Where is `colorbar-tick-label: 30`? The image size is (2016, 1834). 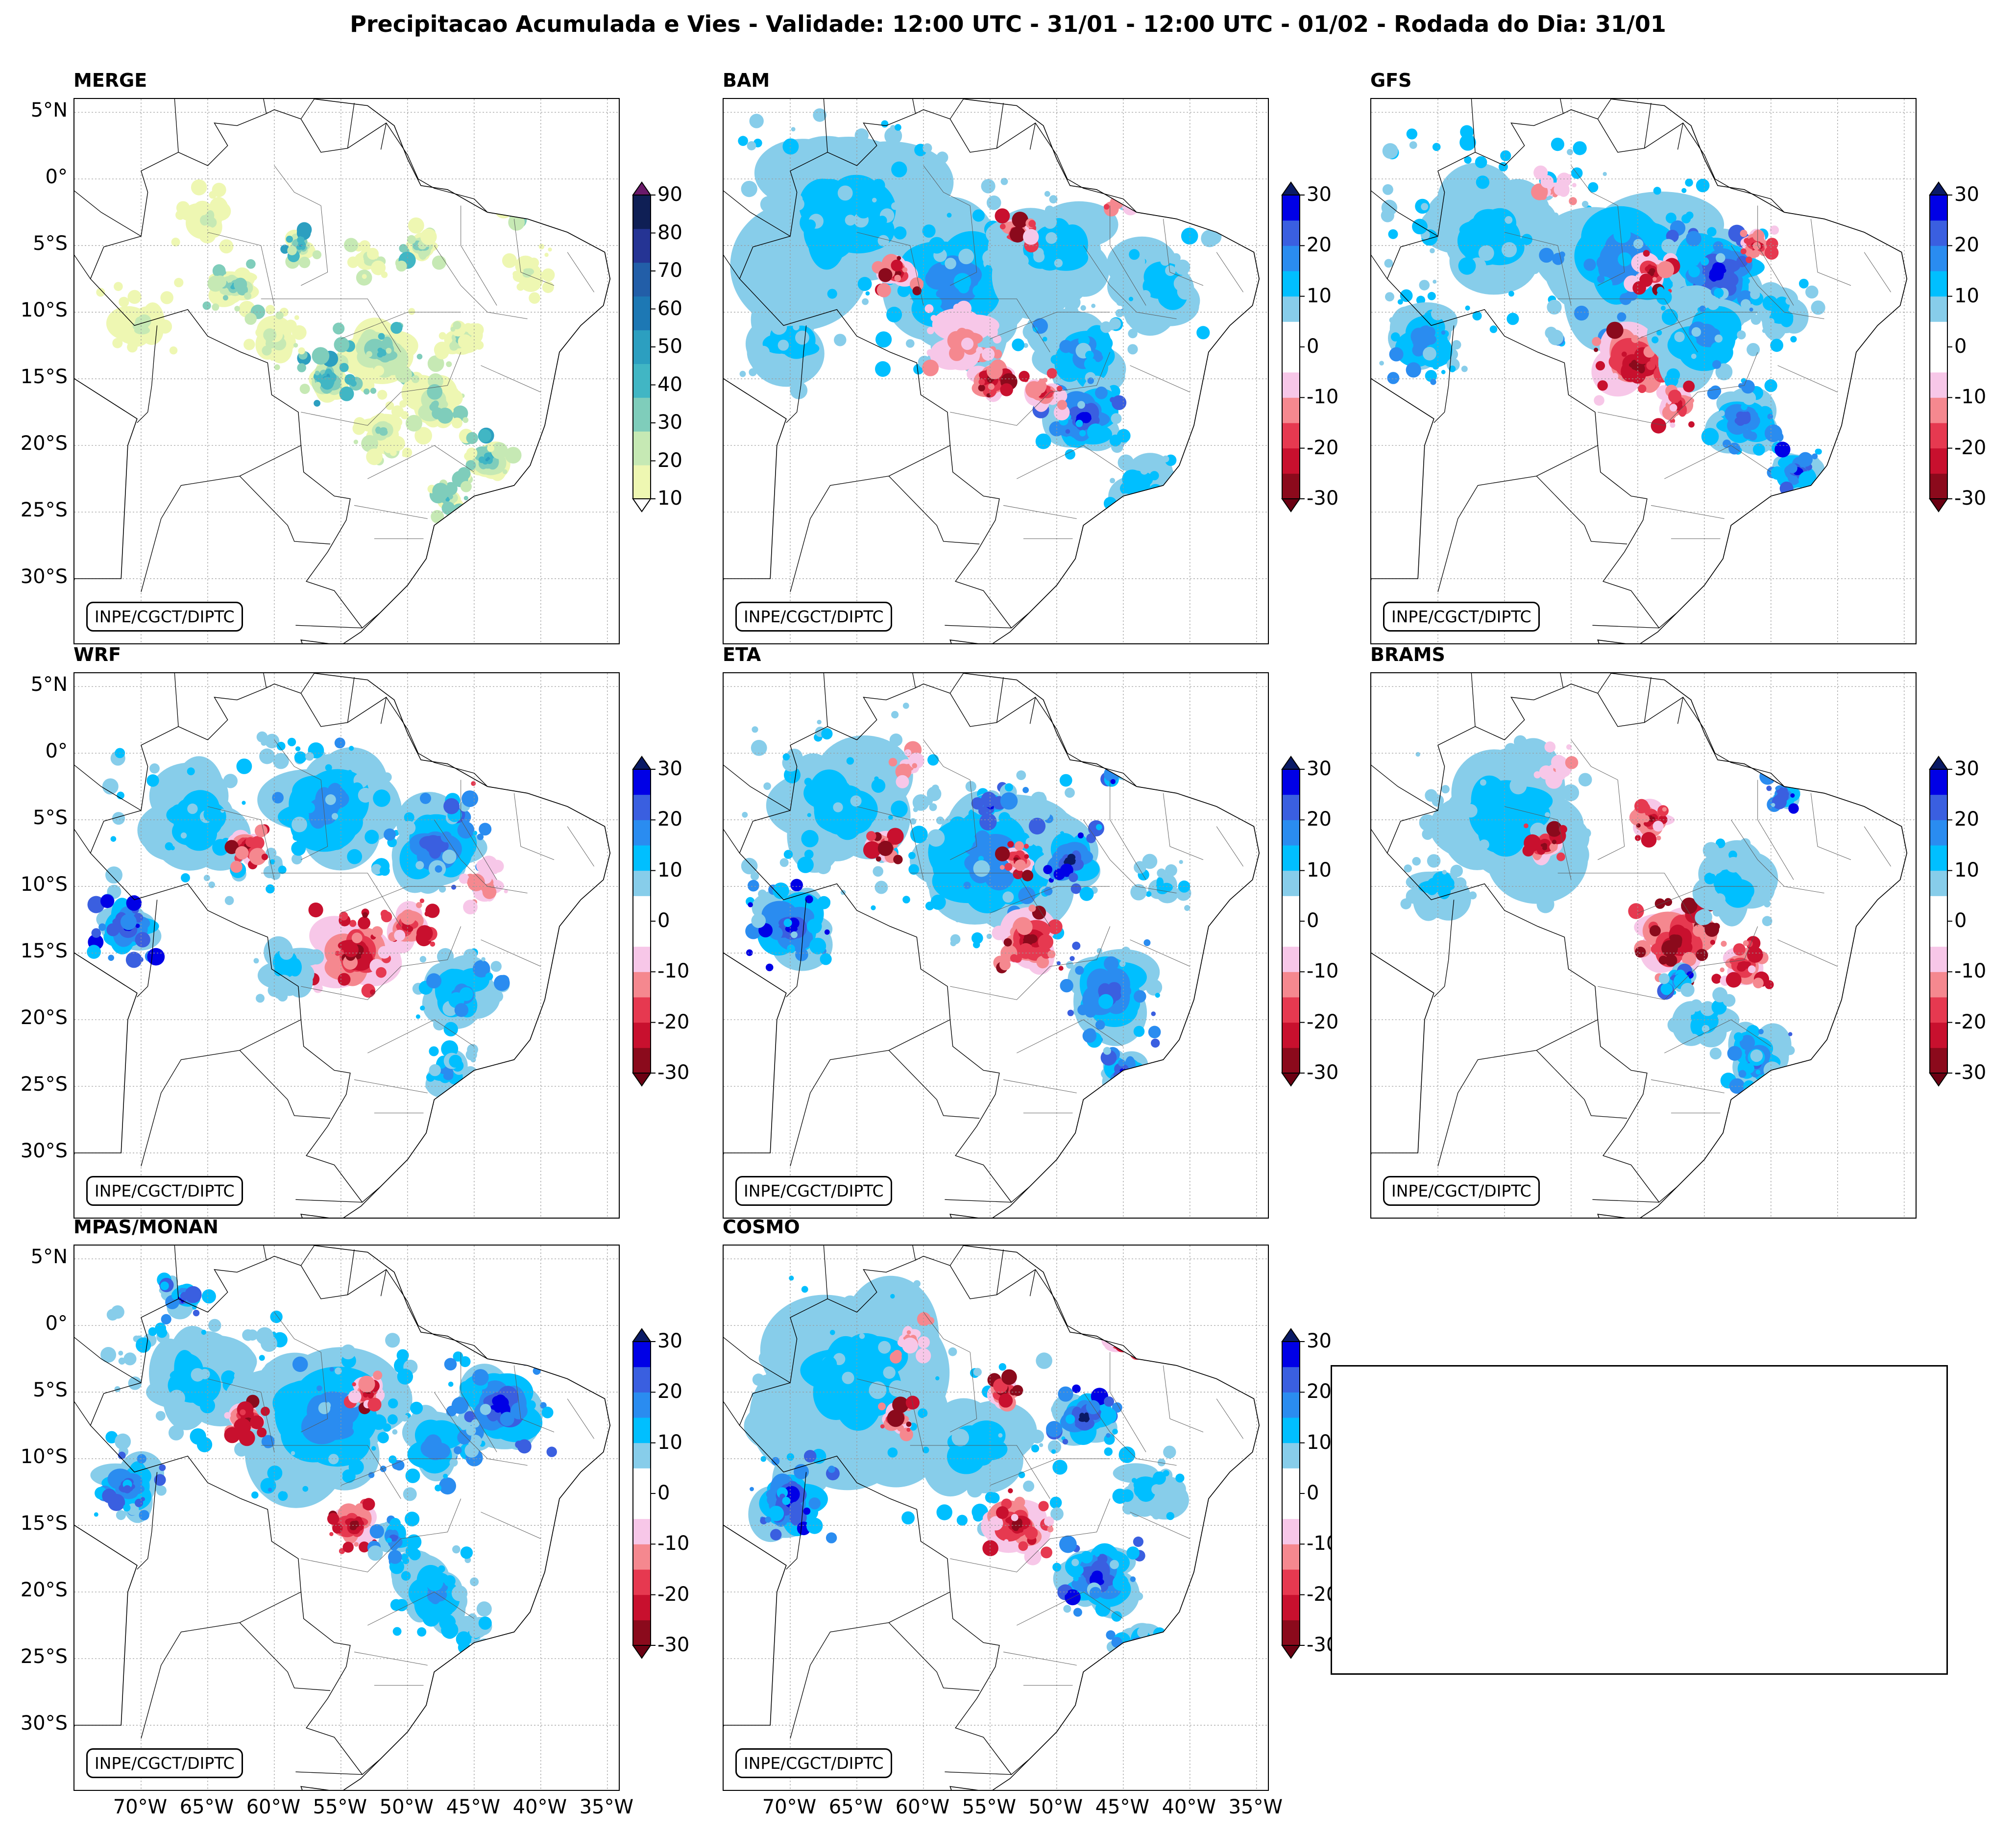 colorbar-tick-label: 30 is located at coordinates (1319, 194).